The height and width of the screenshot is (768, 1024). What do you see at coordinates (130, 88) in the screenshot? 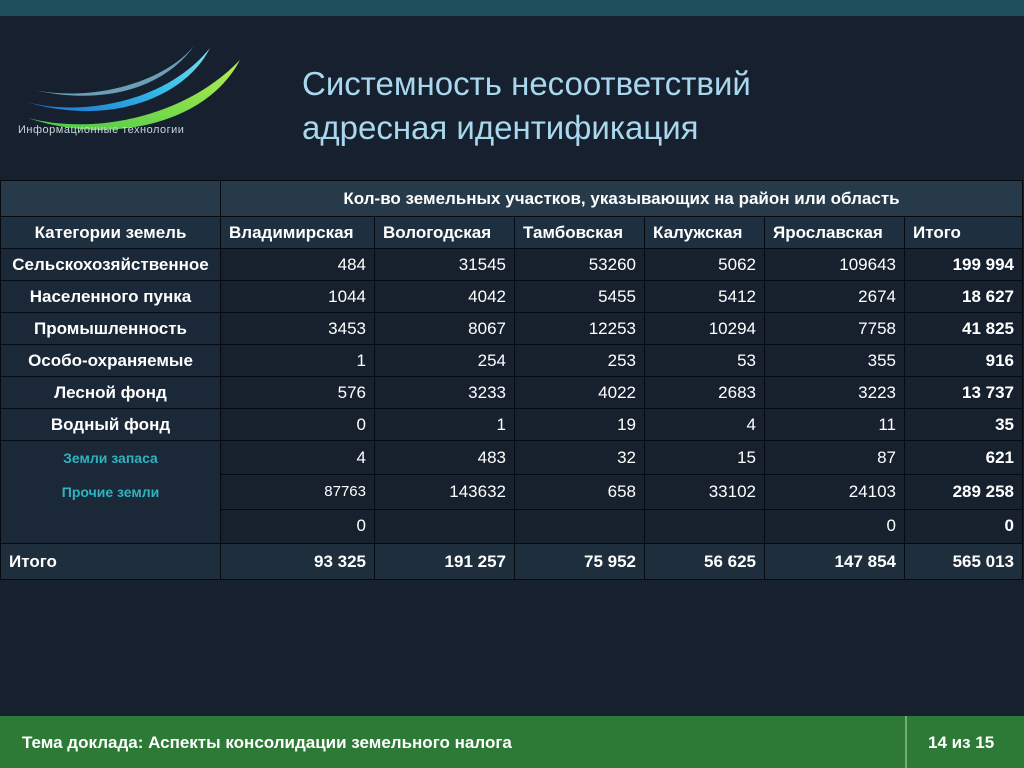
I see `swoosh-logo-icon` at bounding box center [130, 88].